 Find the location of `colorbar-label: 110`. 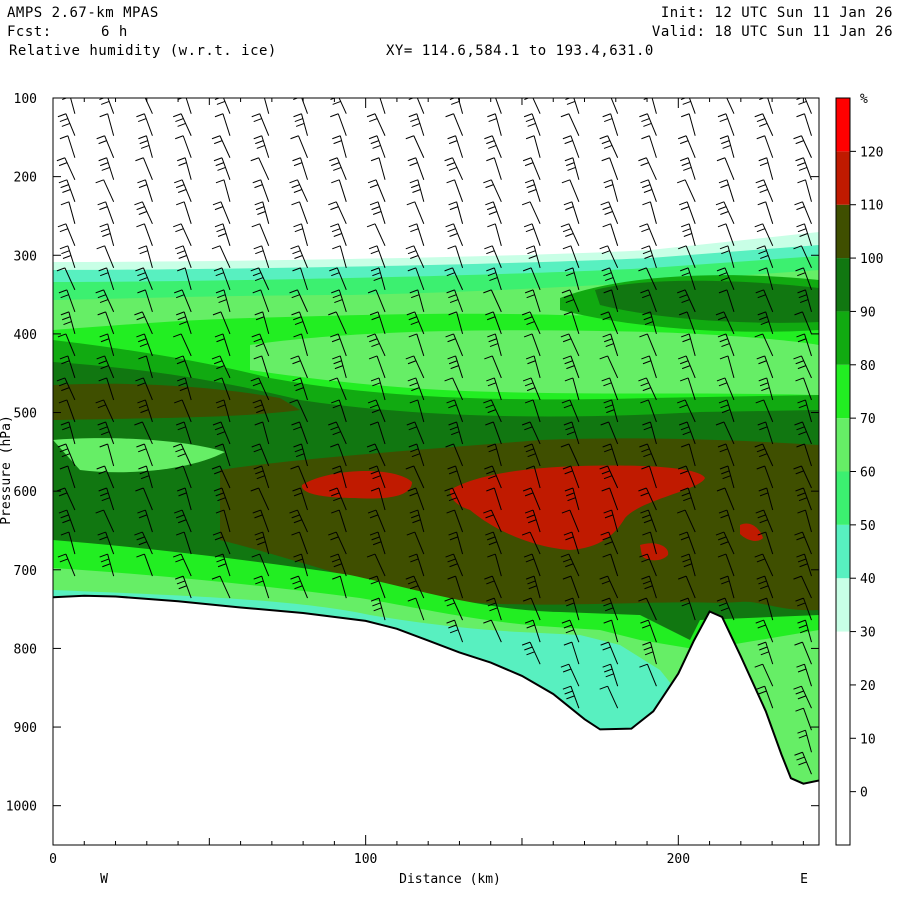

colorbar-label: 110 is located at coordinates (871, 206).